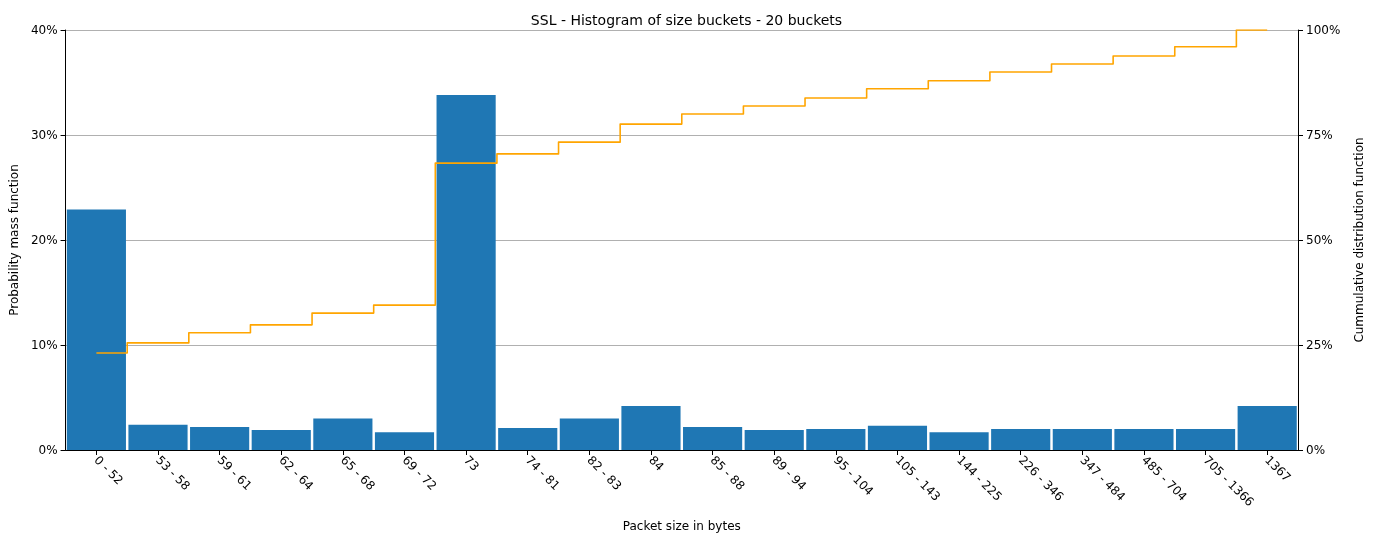  What do you see at coordinates (681, 526) in the screenshot?
I see `x-axis-title: Packet size in bytes` at bounding box center [681, 526].